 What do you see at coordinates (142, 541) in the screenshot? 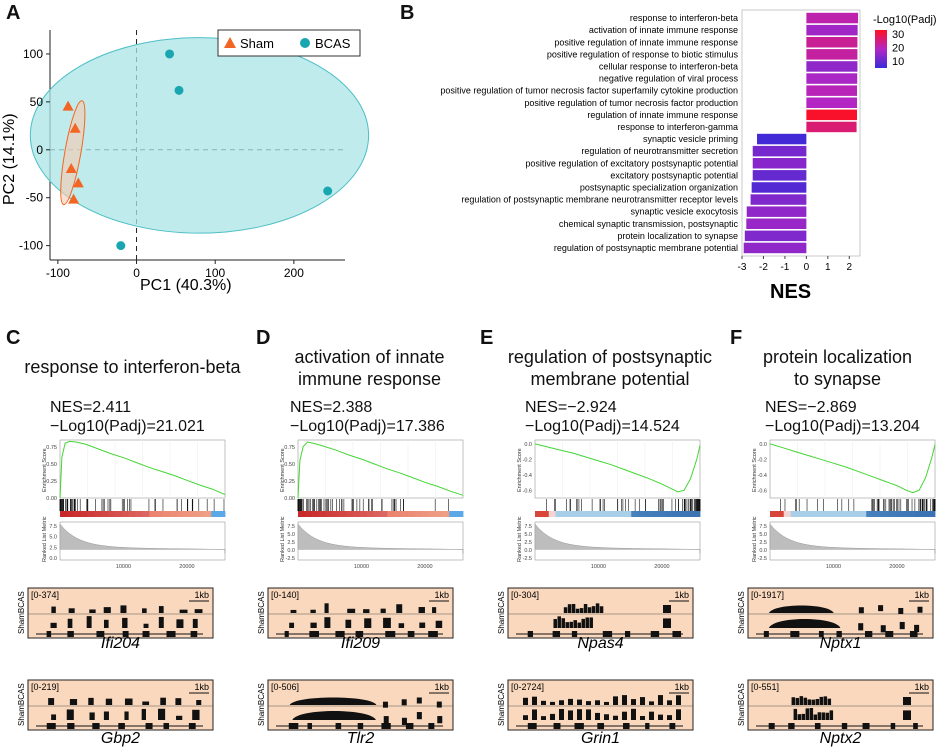
I see `metric-frame` at bounding box center [142, 541].